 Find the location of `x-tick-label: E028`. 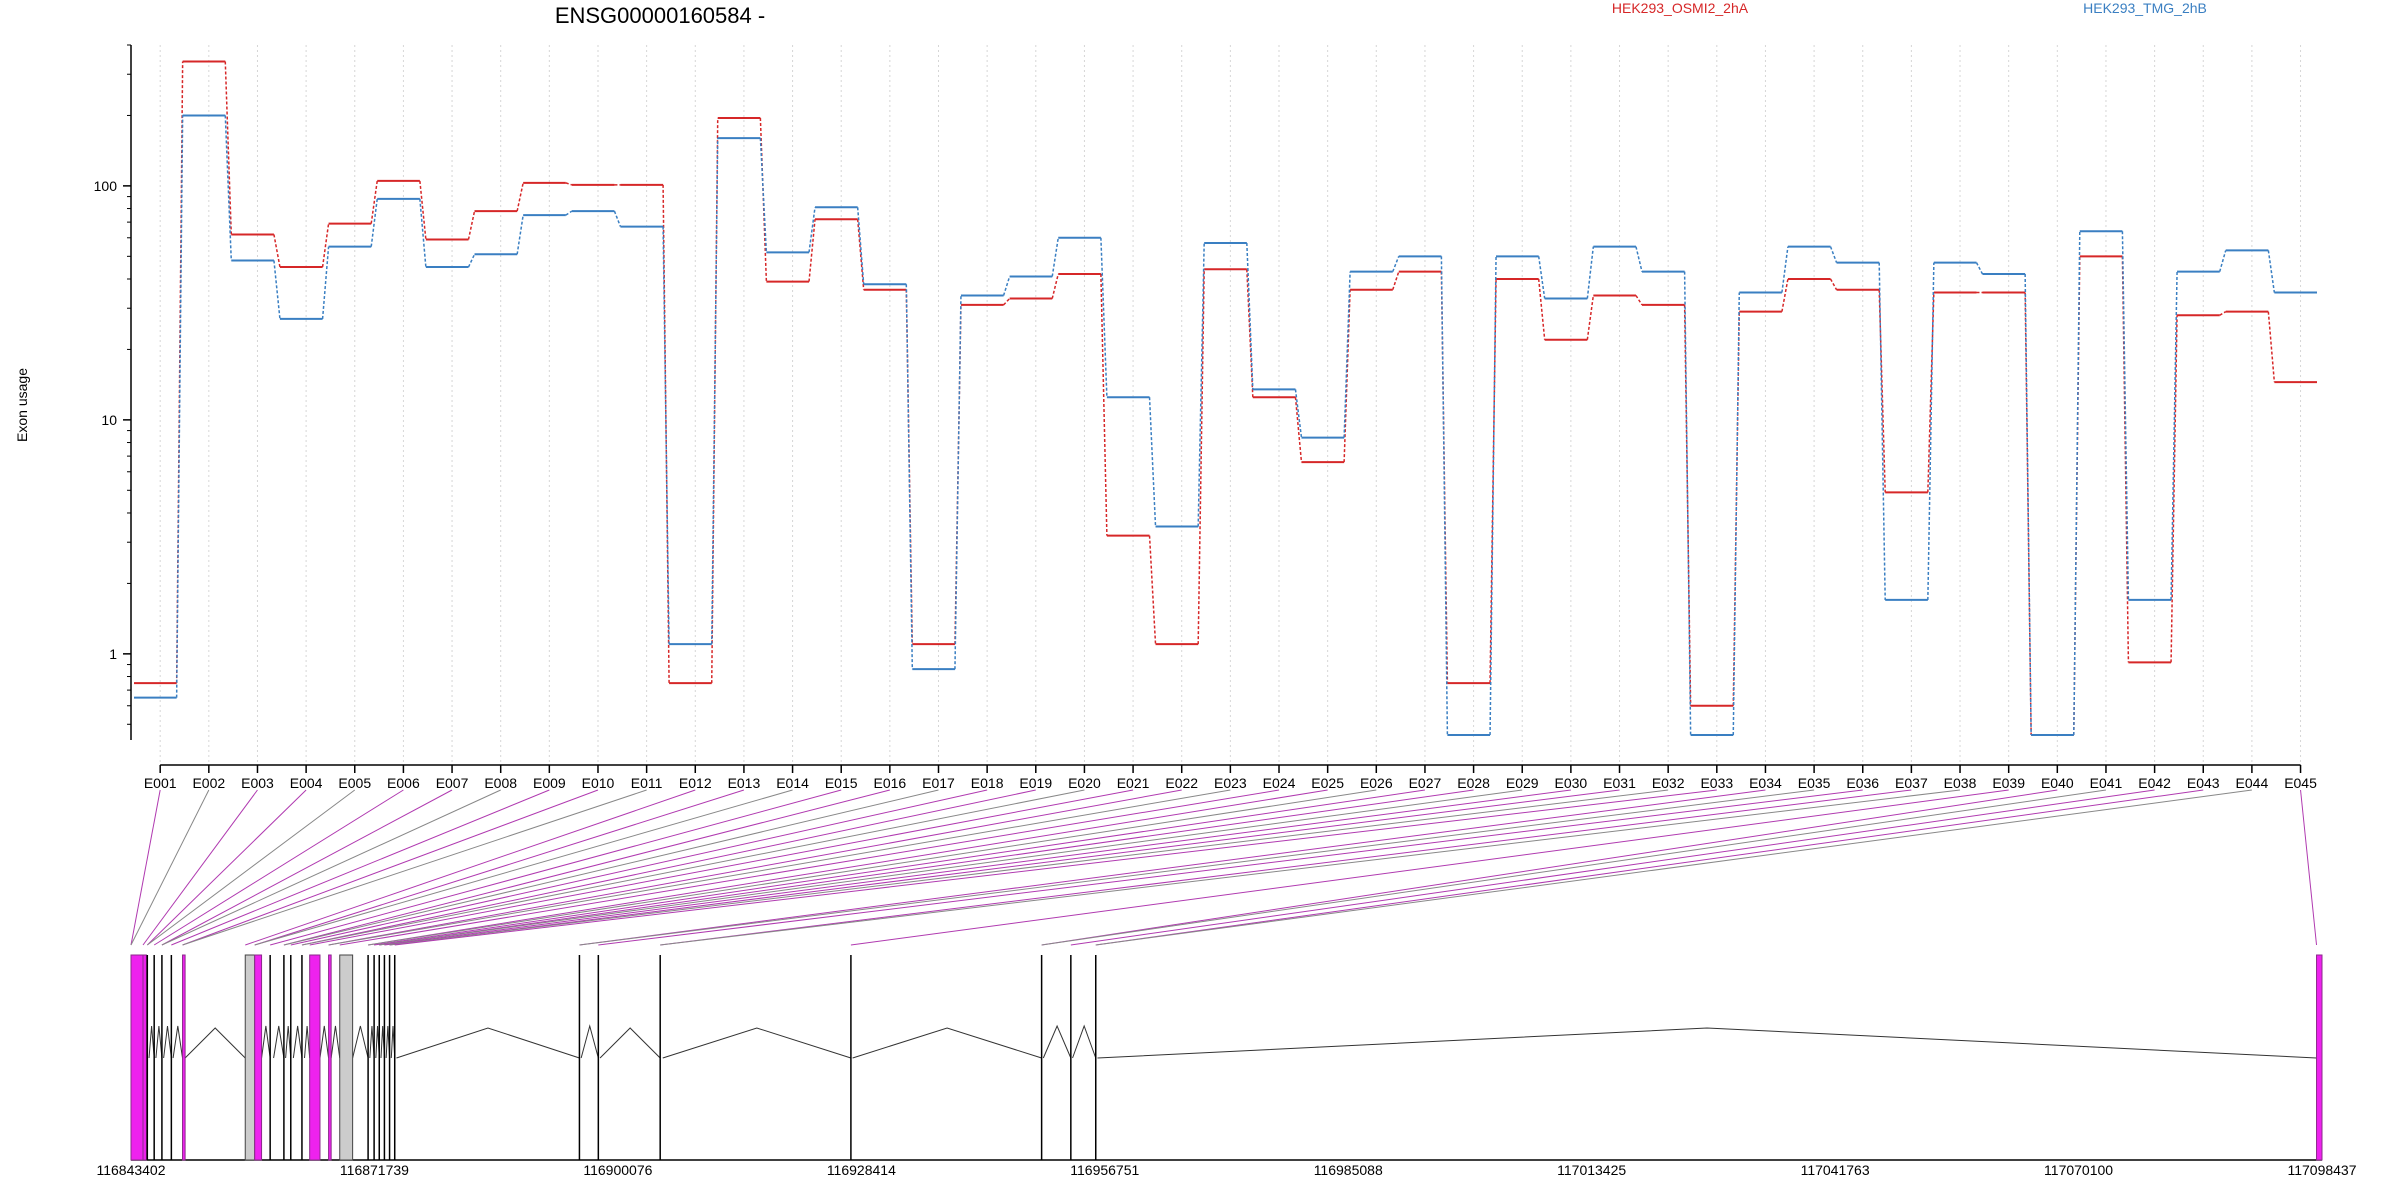

x-tick-label: E028 is located at coordinates (1473, 783).